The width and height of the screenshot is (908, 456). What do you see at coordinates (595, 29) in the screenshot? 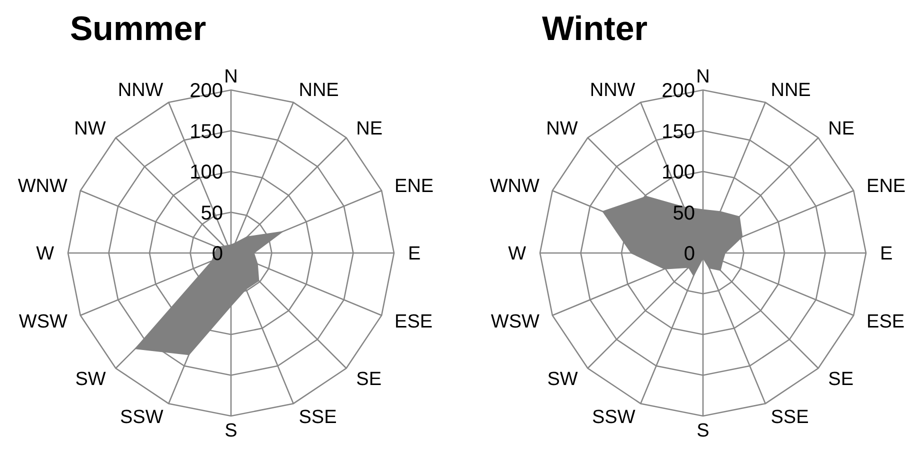
I see `chart-title: Winter` at bounding box center [595, 29].